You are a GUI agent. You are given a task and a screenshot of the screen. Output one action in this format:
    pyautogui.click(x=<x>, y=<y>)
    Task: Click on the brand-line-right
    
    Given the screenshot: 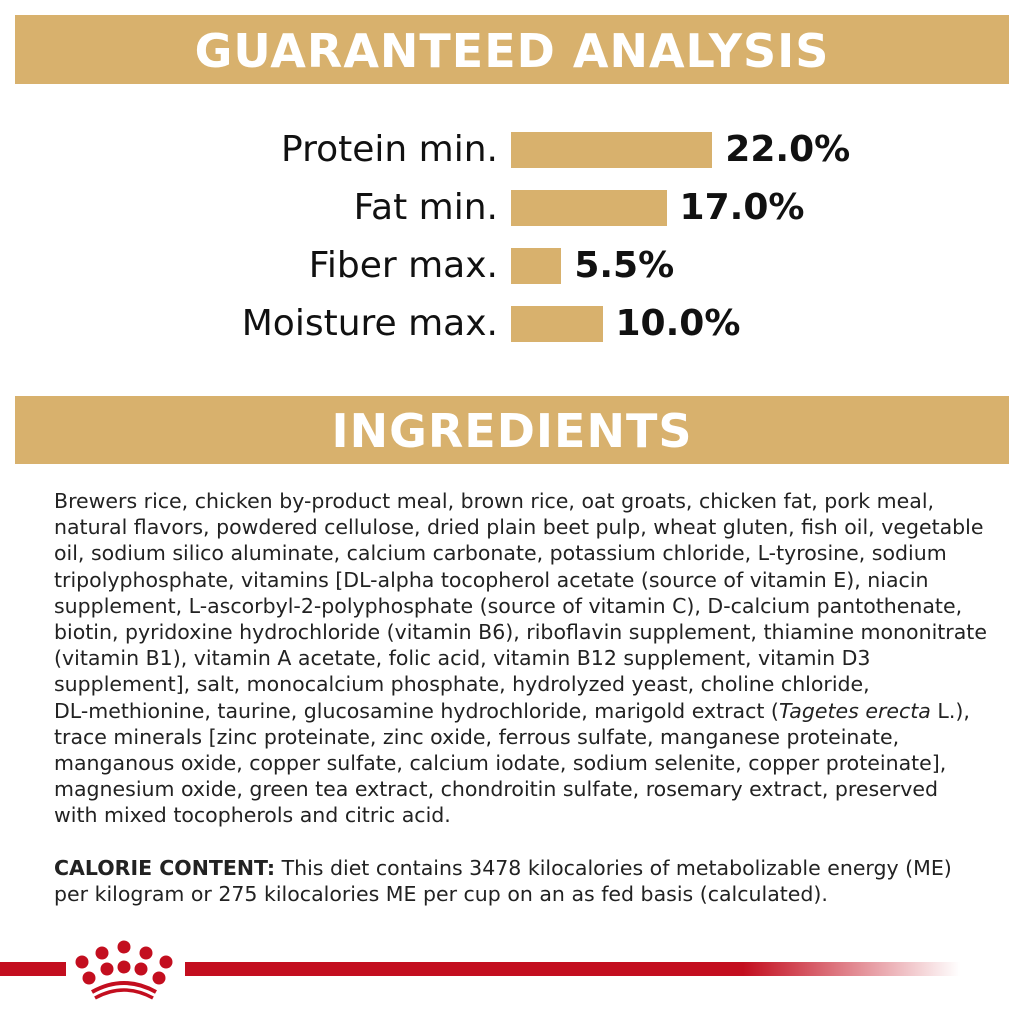 What is the action you would take?
    pyautogui.click(x=572, y=969)
    